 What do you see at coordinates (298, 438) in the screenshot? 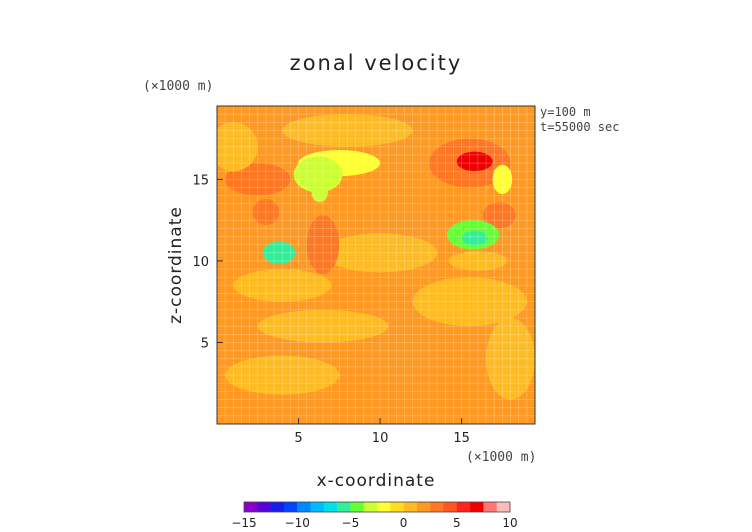
I see `x-tick-label: 5` at bounding box center [298, 438].